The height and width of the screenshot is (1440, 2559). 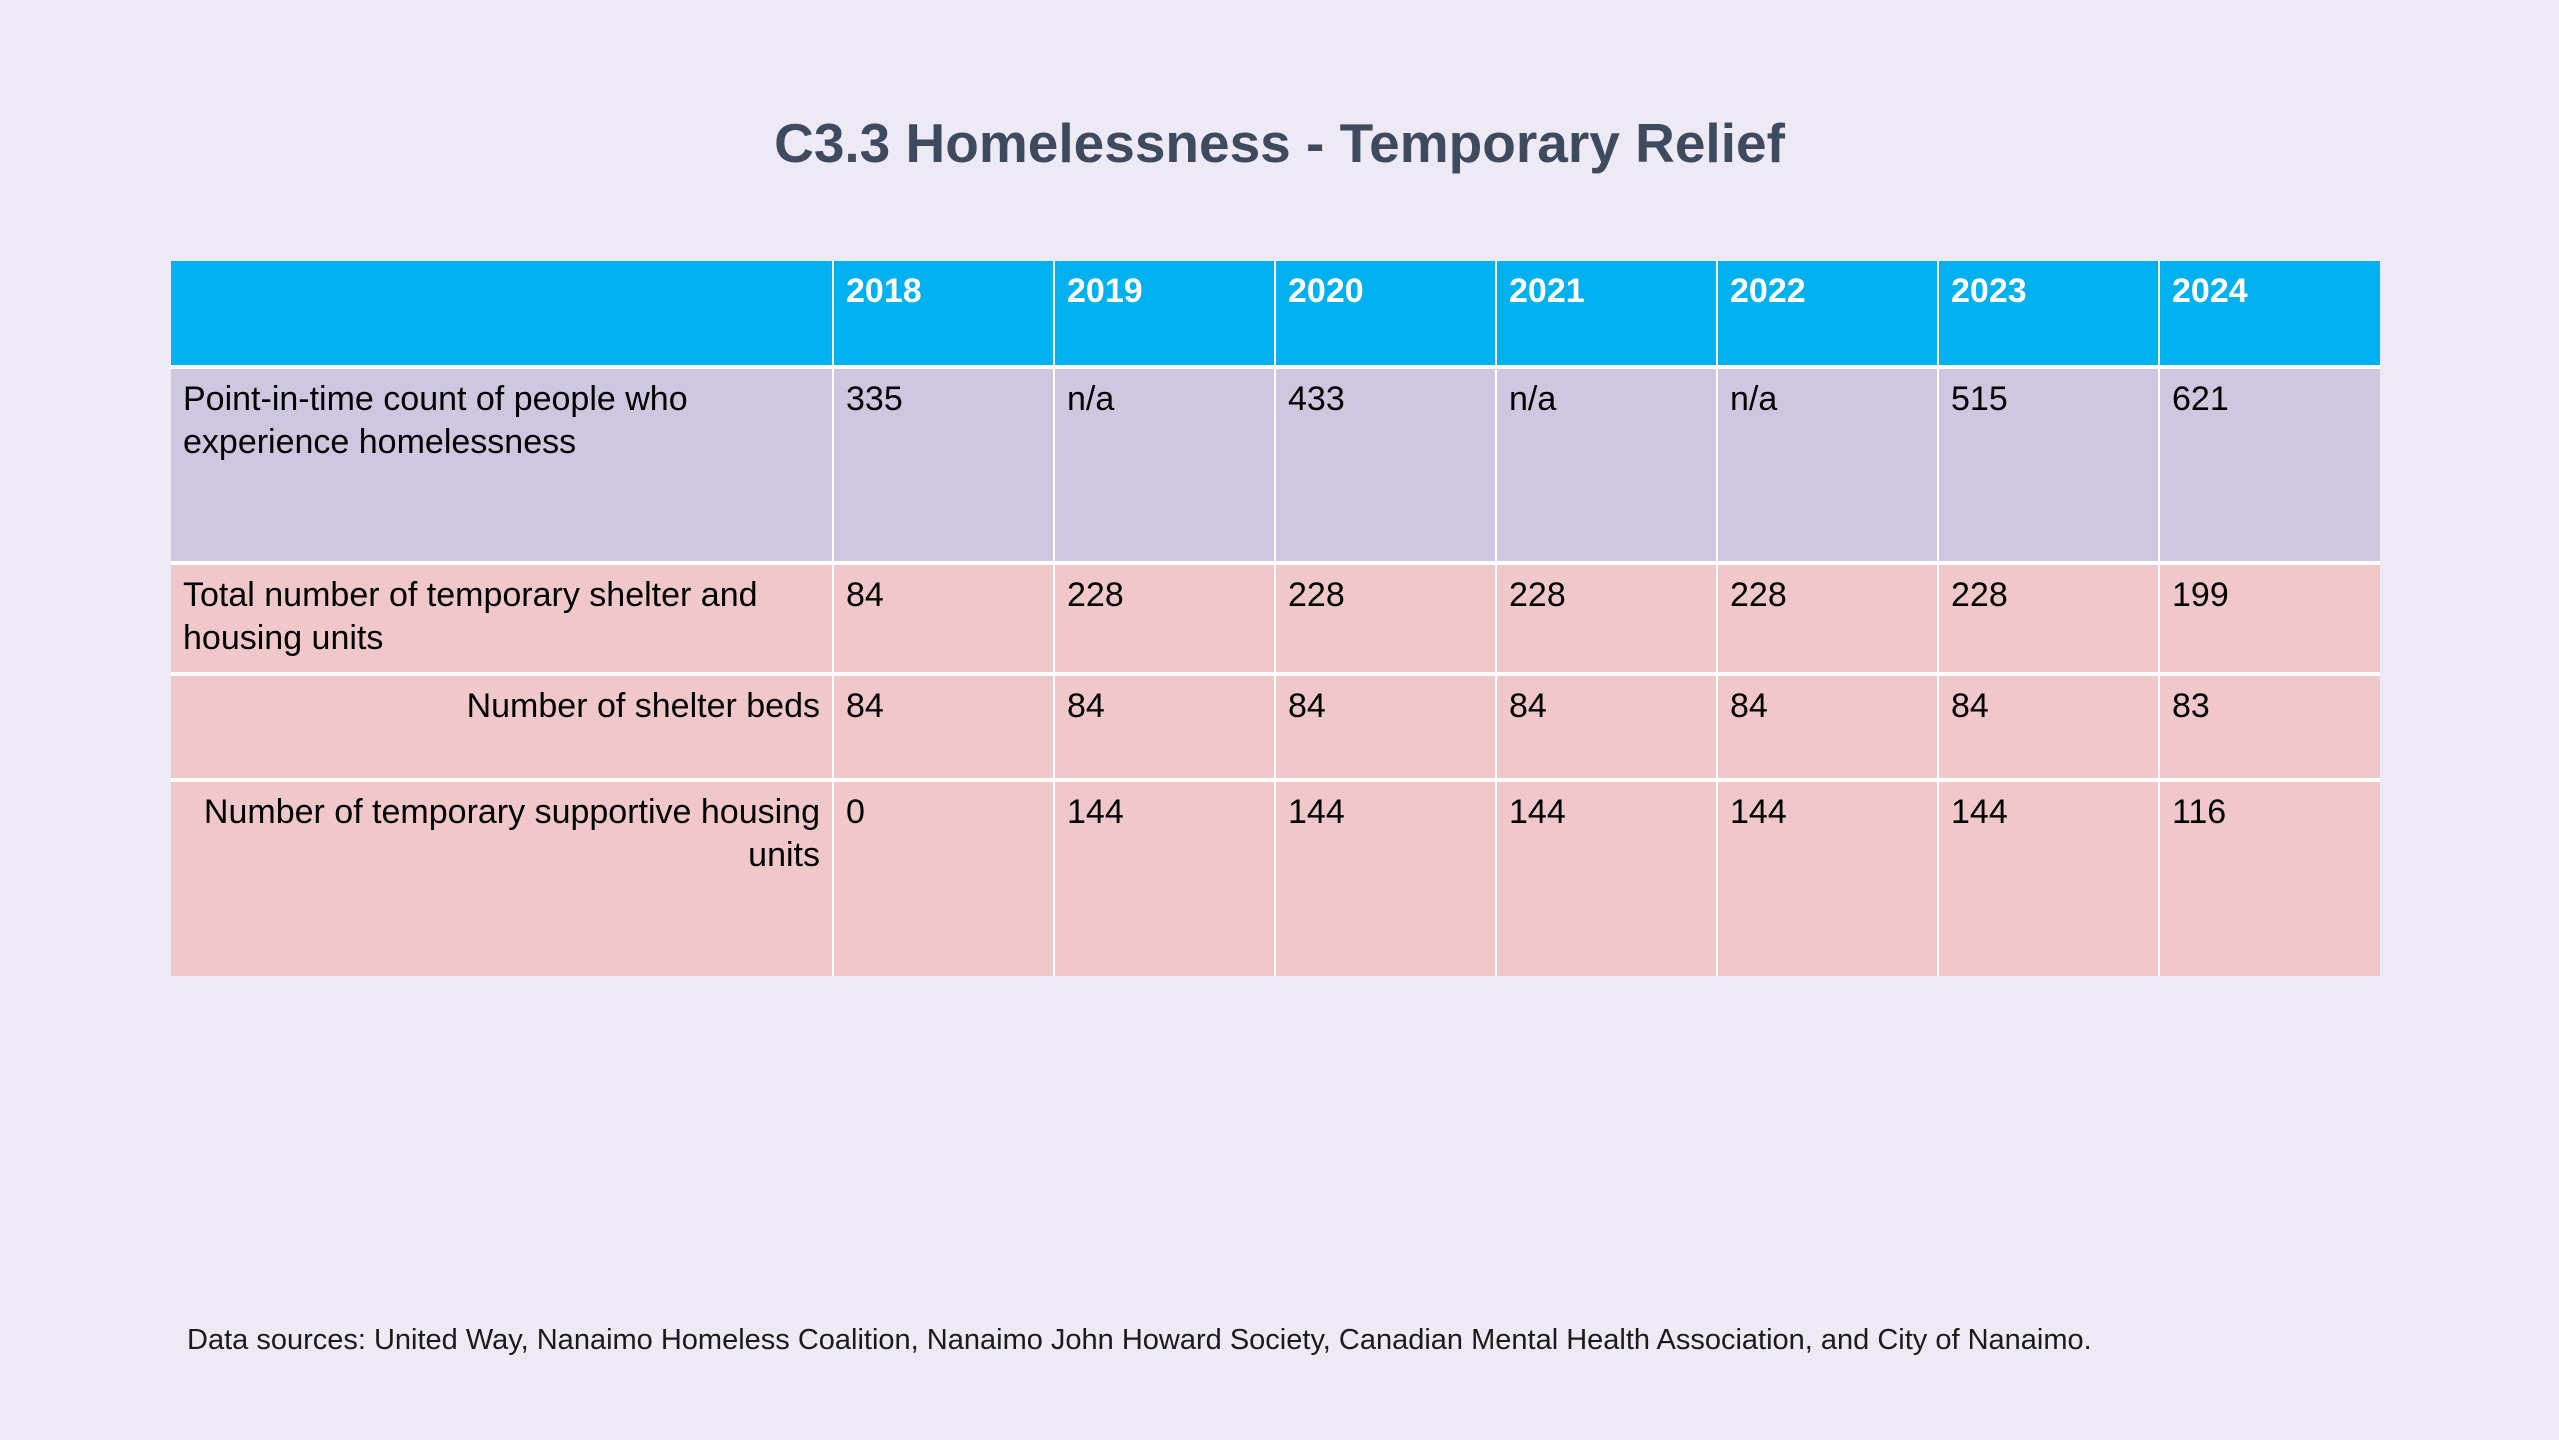 I want to click on value-cell-2024: 199, so click(x=2269, y=618).